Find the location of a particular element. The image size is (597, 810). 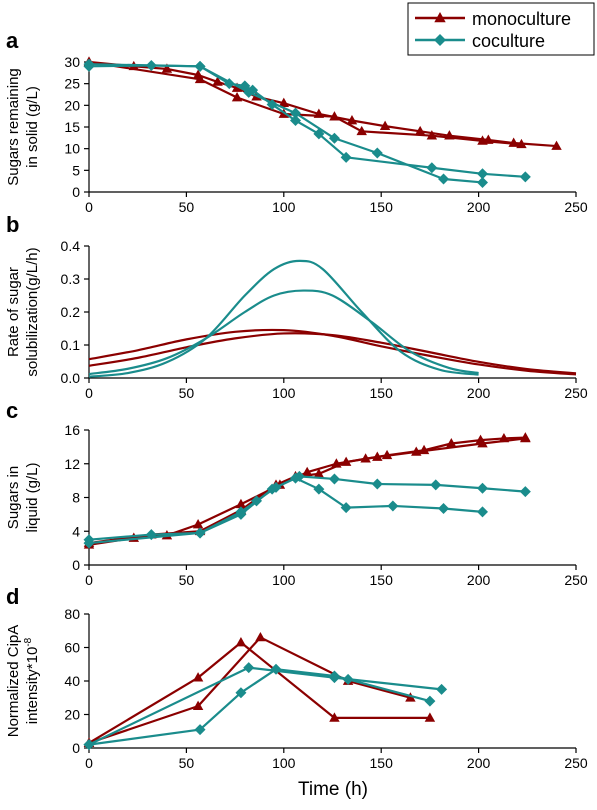

x-axis-title: Time (h) is located at coordinates (333, 789).